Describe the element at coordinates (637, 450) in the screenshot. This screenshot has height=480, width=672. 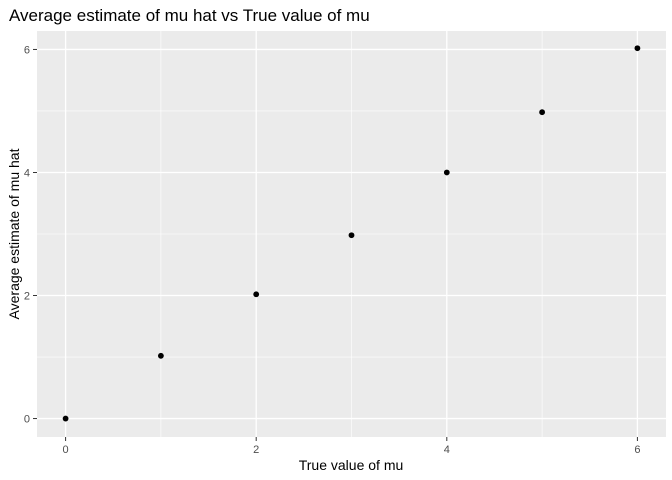
I see `x-tick-label: 6` at that location.